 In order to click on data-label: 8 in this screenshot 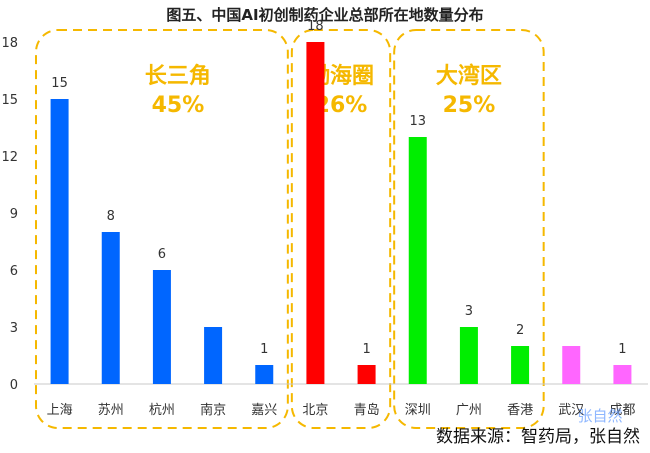, I will do `click(111, 216)`.